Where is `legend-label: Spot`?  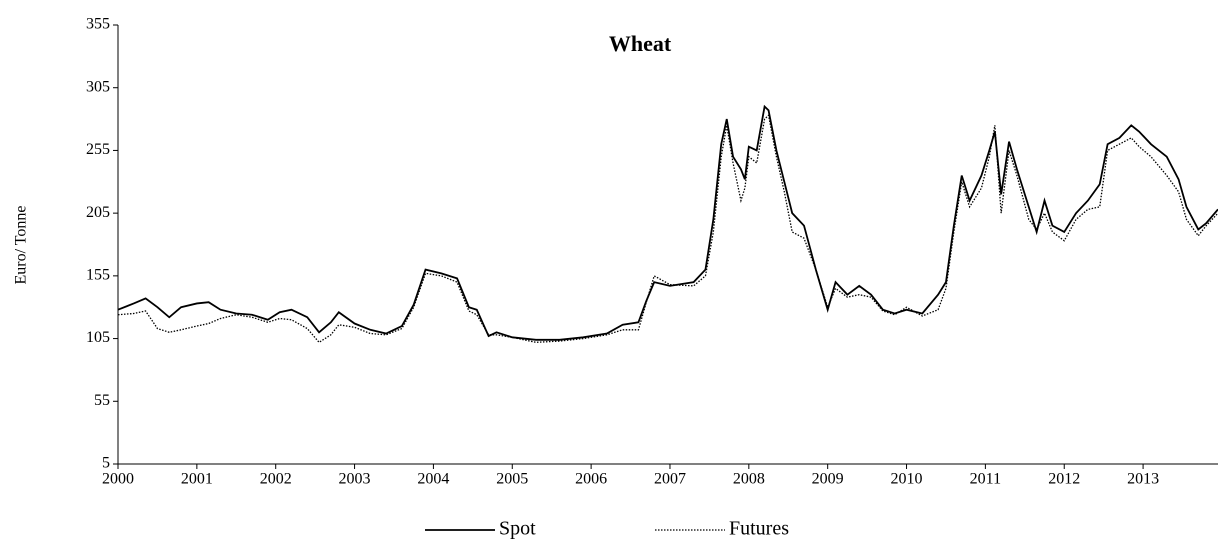 legend-label: Spot is located at coordinates (517, 529).